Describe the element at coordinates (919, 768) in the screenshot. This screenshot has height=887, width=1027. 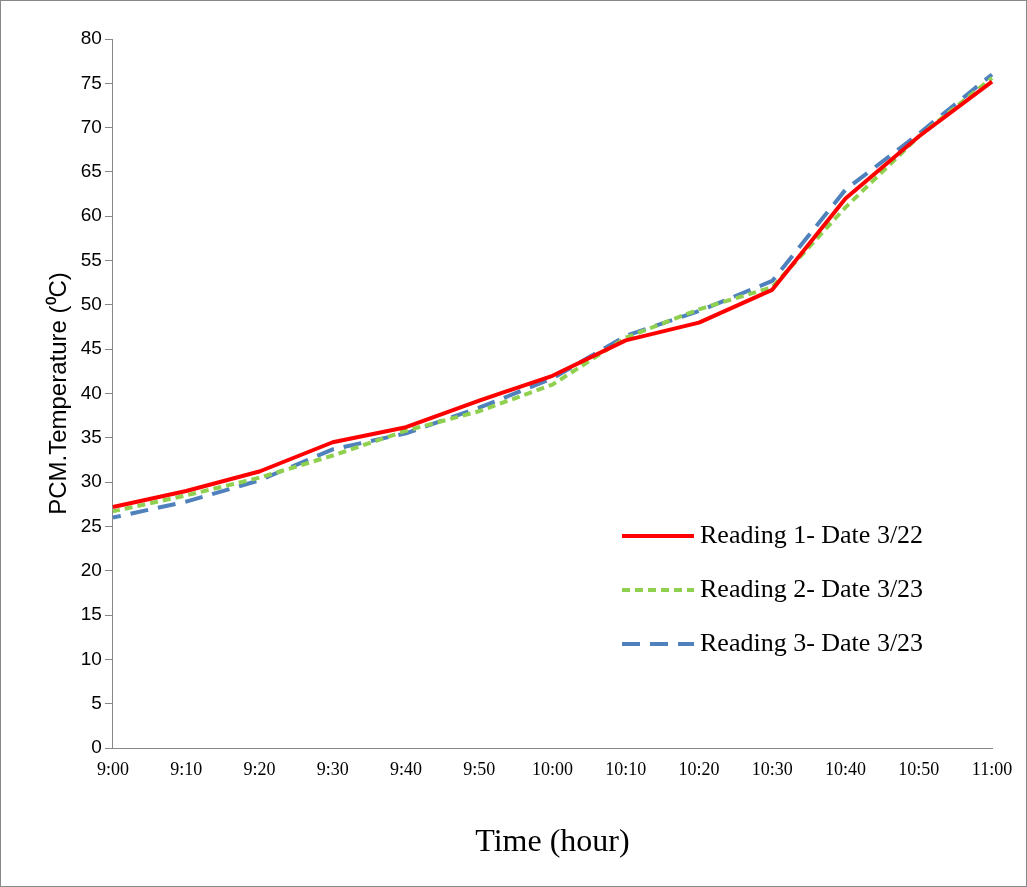
I see `x-tick-label: 10:50` at that location.